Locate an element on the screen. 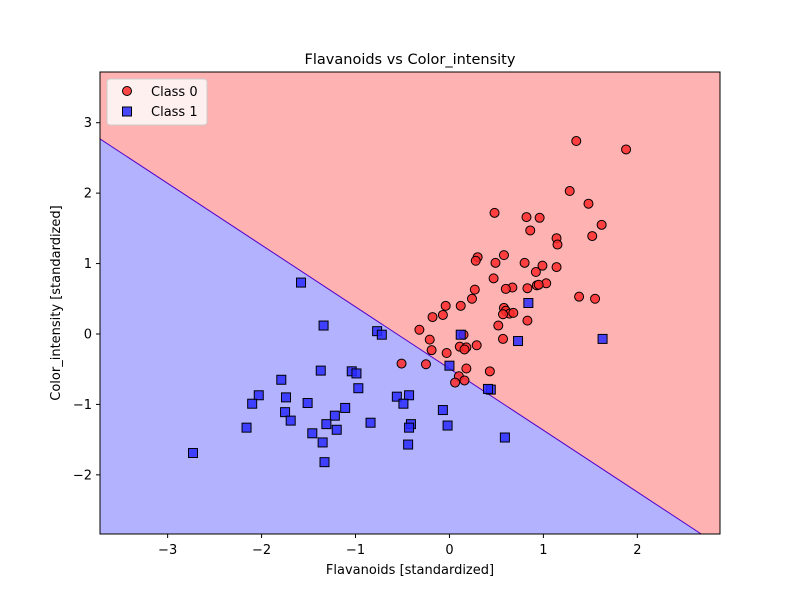 This screenshot has height=600, width=800. x-axis-label: Flavanoids [standardized] is located at coordinates (410, 570).